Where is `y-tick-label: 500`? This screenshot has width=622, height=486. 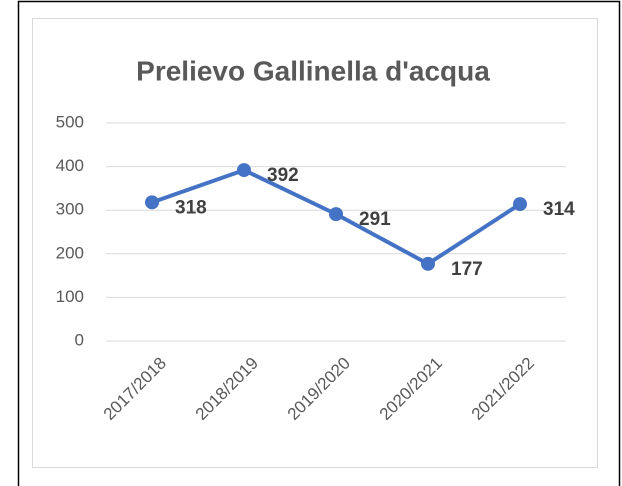
y-tick-label: 500 is located at coordinates (70, 121).